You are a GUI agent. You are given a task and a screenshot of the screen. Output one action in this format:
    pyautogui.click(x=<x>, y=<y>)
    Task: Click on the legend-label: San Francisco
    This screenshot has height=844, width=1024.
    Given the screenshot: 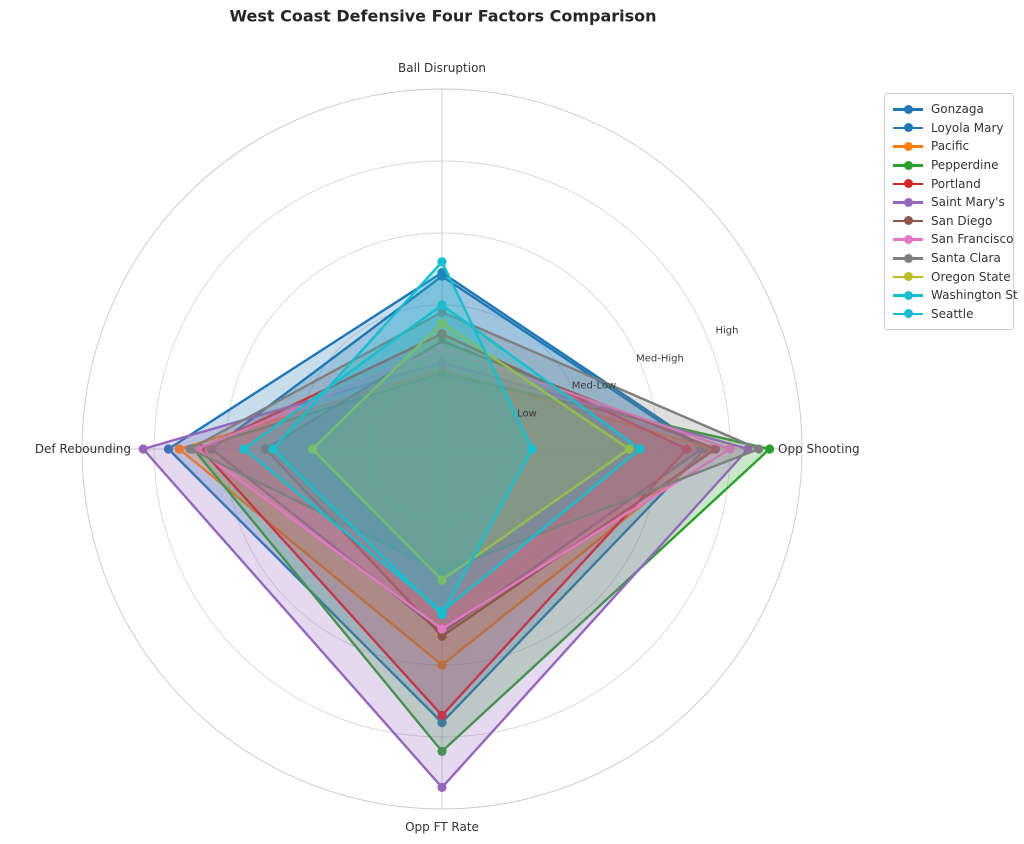 What is the action you would take?
    pyautogui.click(x=972, y=239)
    